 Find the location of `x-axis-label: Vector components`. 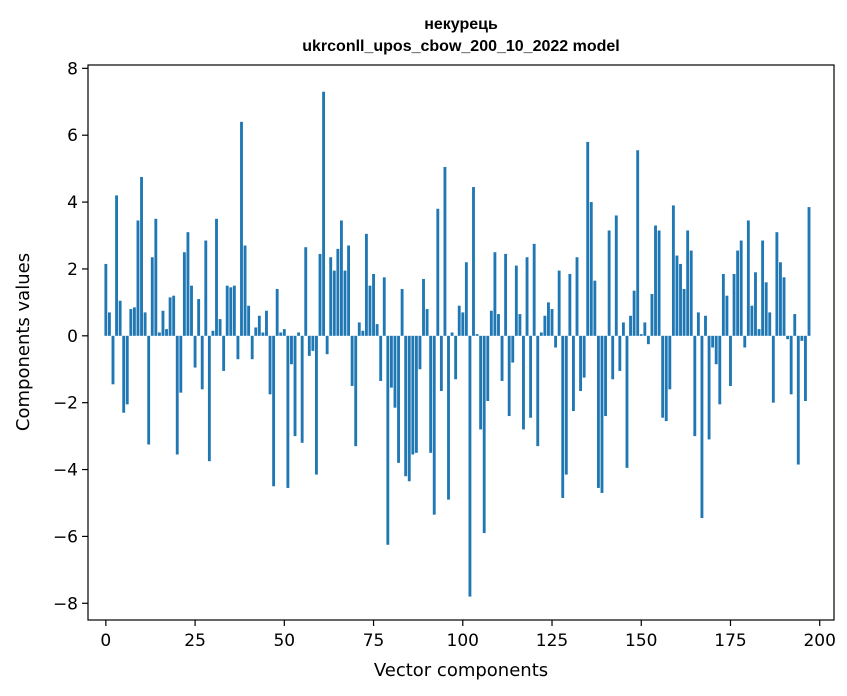

x-axis-label: Vector components is located at coordinates (461, 670).